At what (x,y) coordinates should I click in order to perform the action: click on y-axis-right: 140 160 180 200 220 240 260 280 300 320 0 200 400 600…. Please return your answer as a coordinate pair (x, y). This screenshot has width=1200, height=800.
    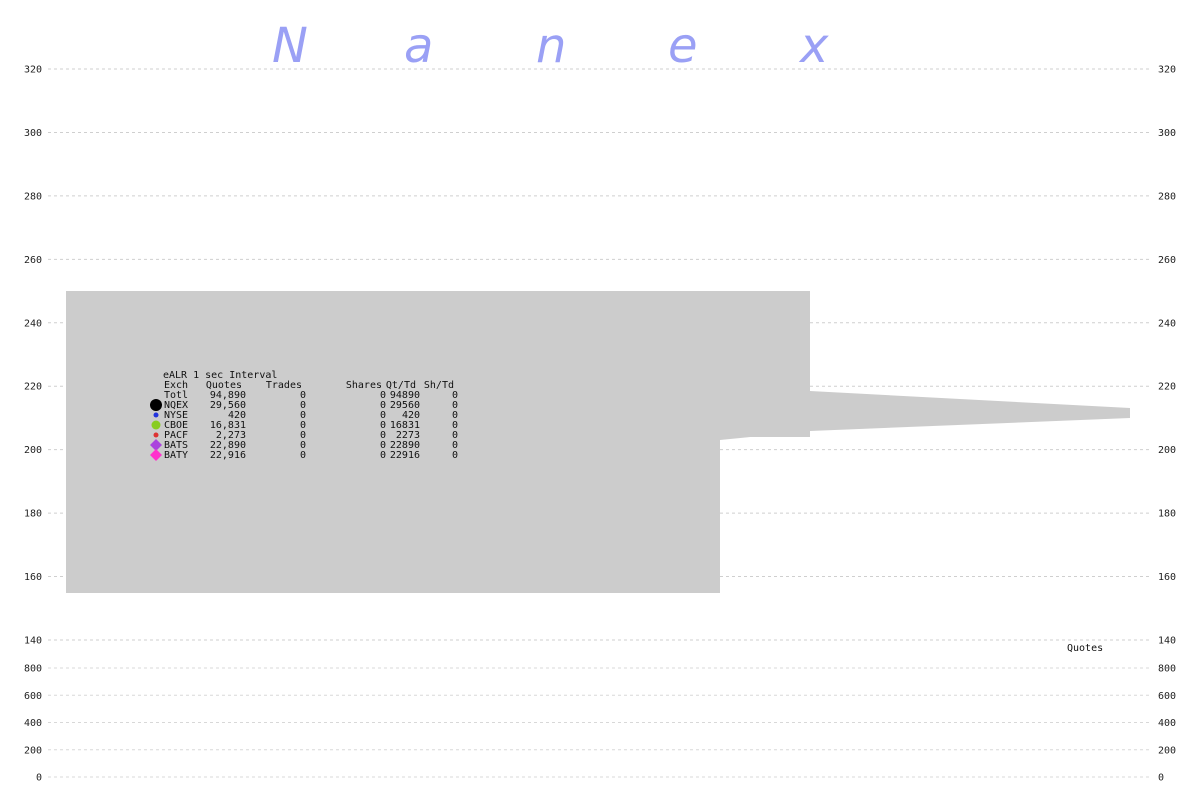
    Looking at the image, I should click on (1167, 424).